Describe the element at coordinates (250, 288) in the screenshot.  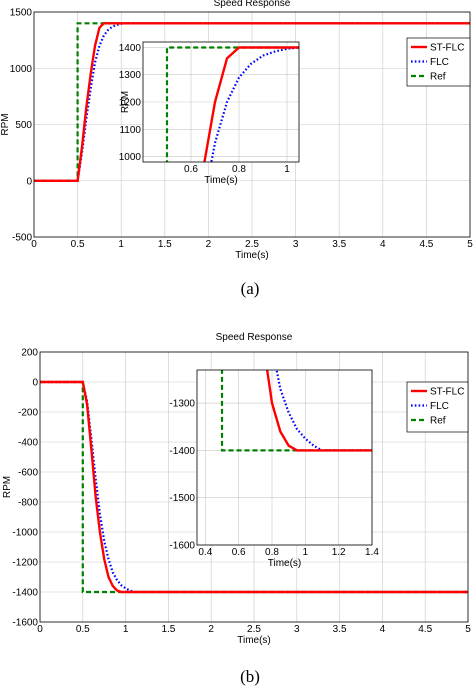
I see `caption-a: (a)` at that location.